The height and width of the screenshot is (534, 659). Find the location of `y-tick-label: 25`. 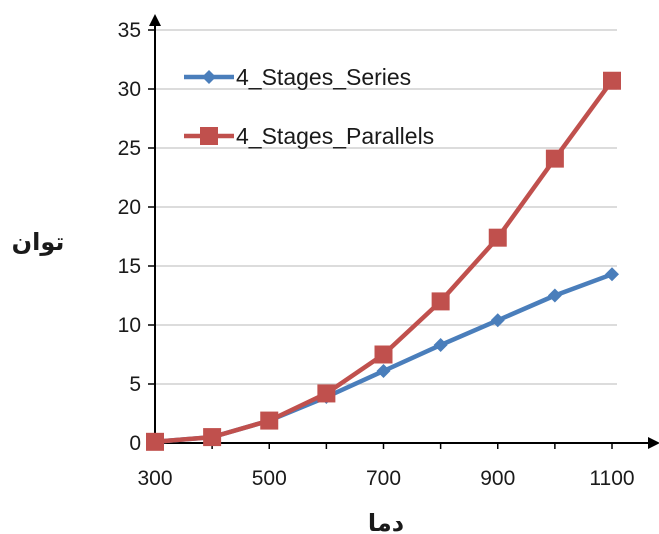

y-tick-label: 25 is located at coordinates (129, 148).